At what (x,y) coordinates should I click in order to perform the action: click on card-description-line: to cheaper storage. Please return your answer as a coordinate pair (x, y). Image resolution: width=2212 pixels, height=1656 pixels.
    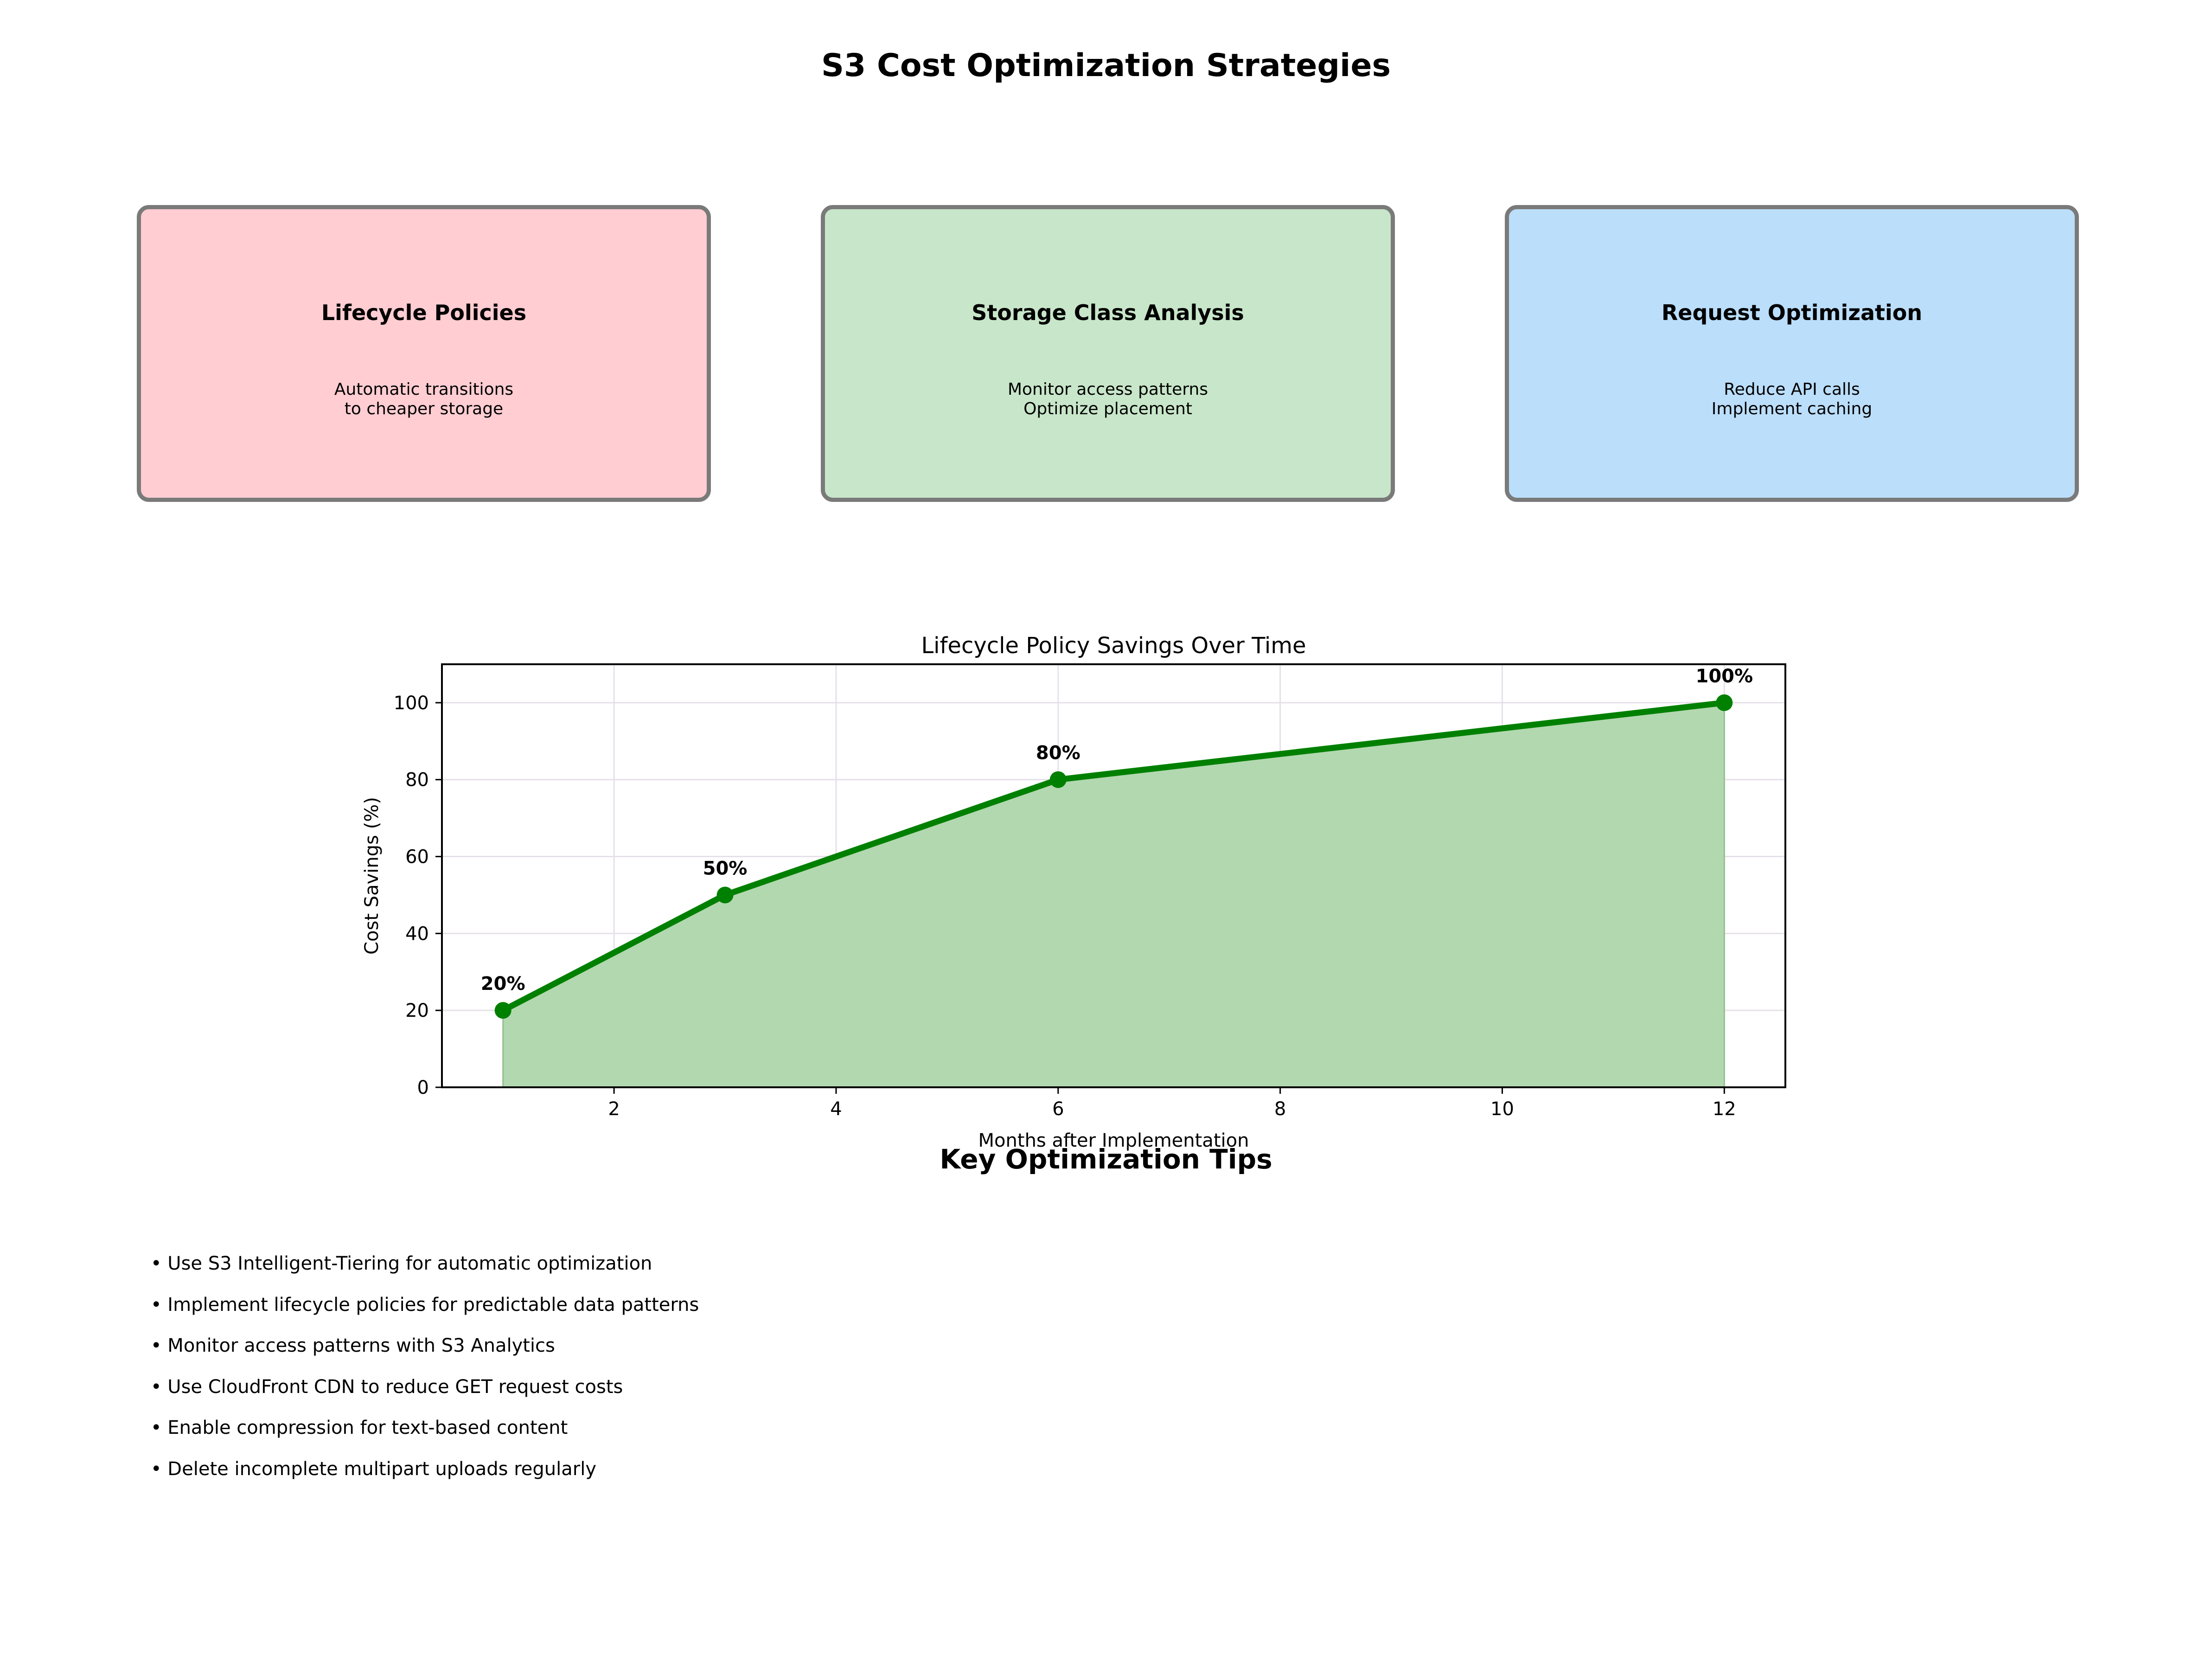
    Looking at the image, I should click on (424, 408).